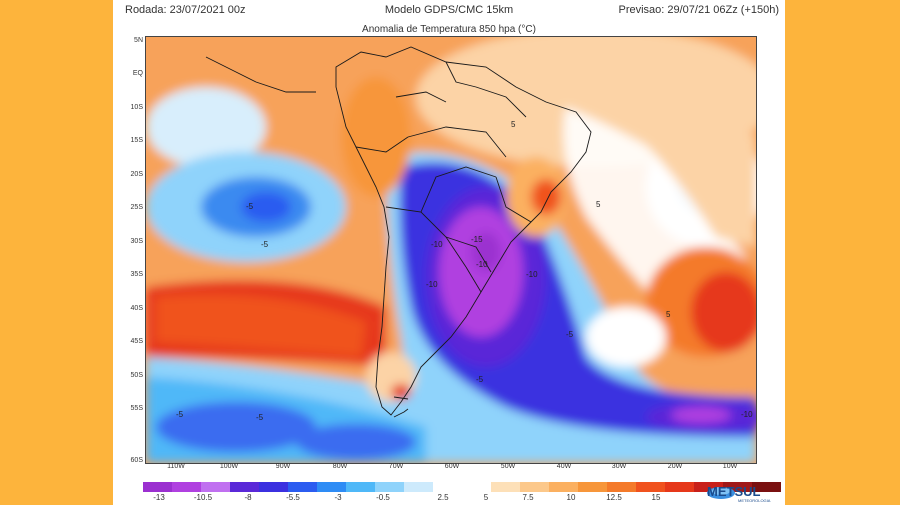 The height and width of the screenshot is (505, 900). Describe the element at coordinates (338, 497) in the screenshot. I see `colorbar-tick: -3` at that location.